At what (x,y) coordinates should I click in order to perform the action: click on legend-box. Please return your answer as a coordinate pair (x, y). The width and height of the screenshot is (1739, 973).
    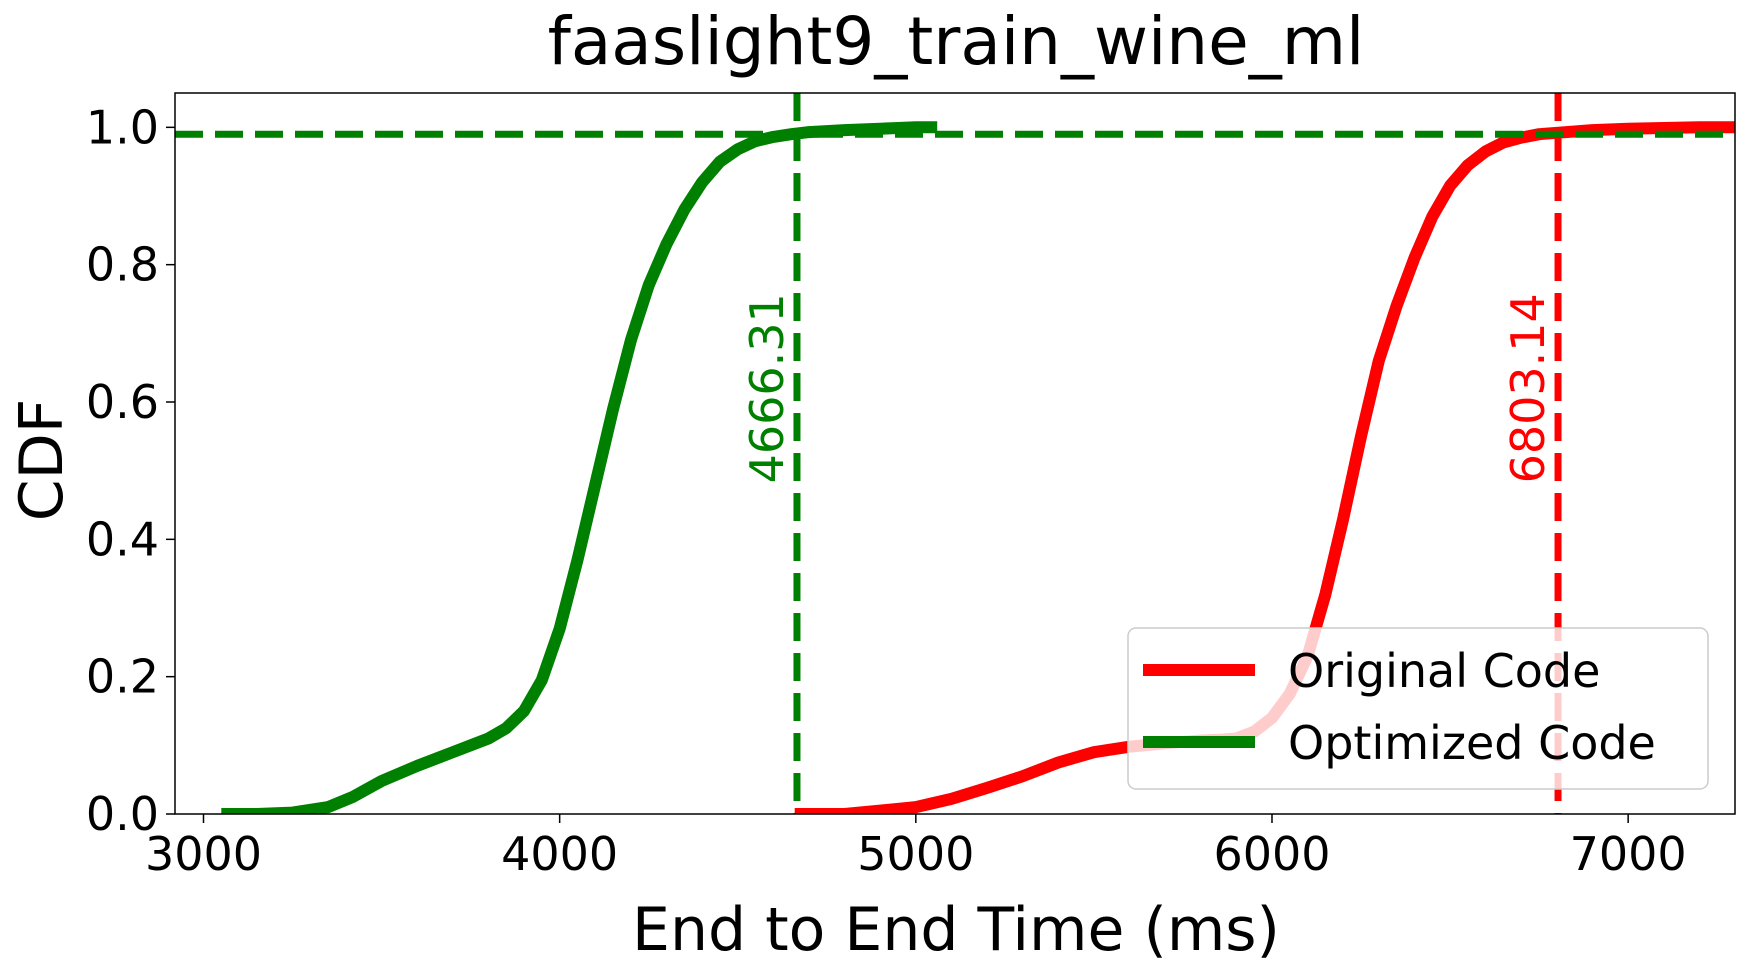
    Looking at the image, I should click on (1418, 708).